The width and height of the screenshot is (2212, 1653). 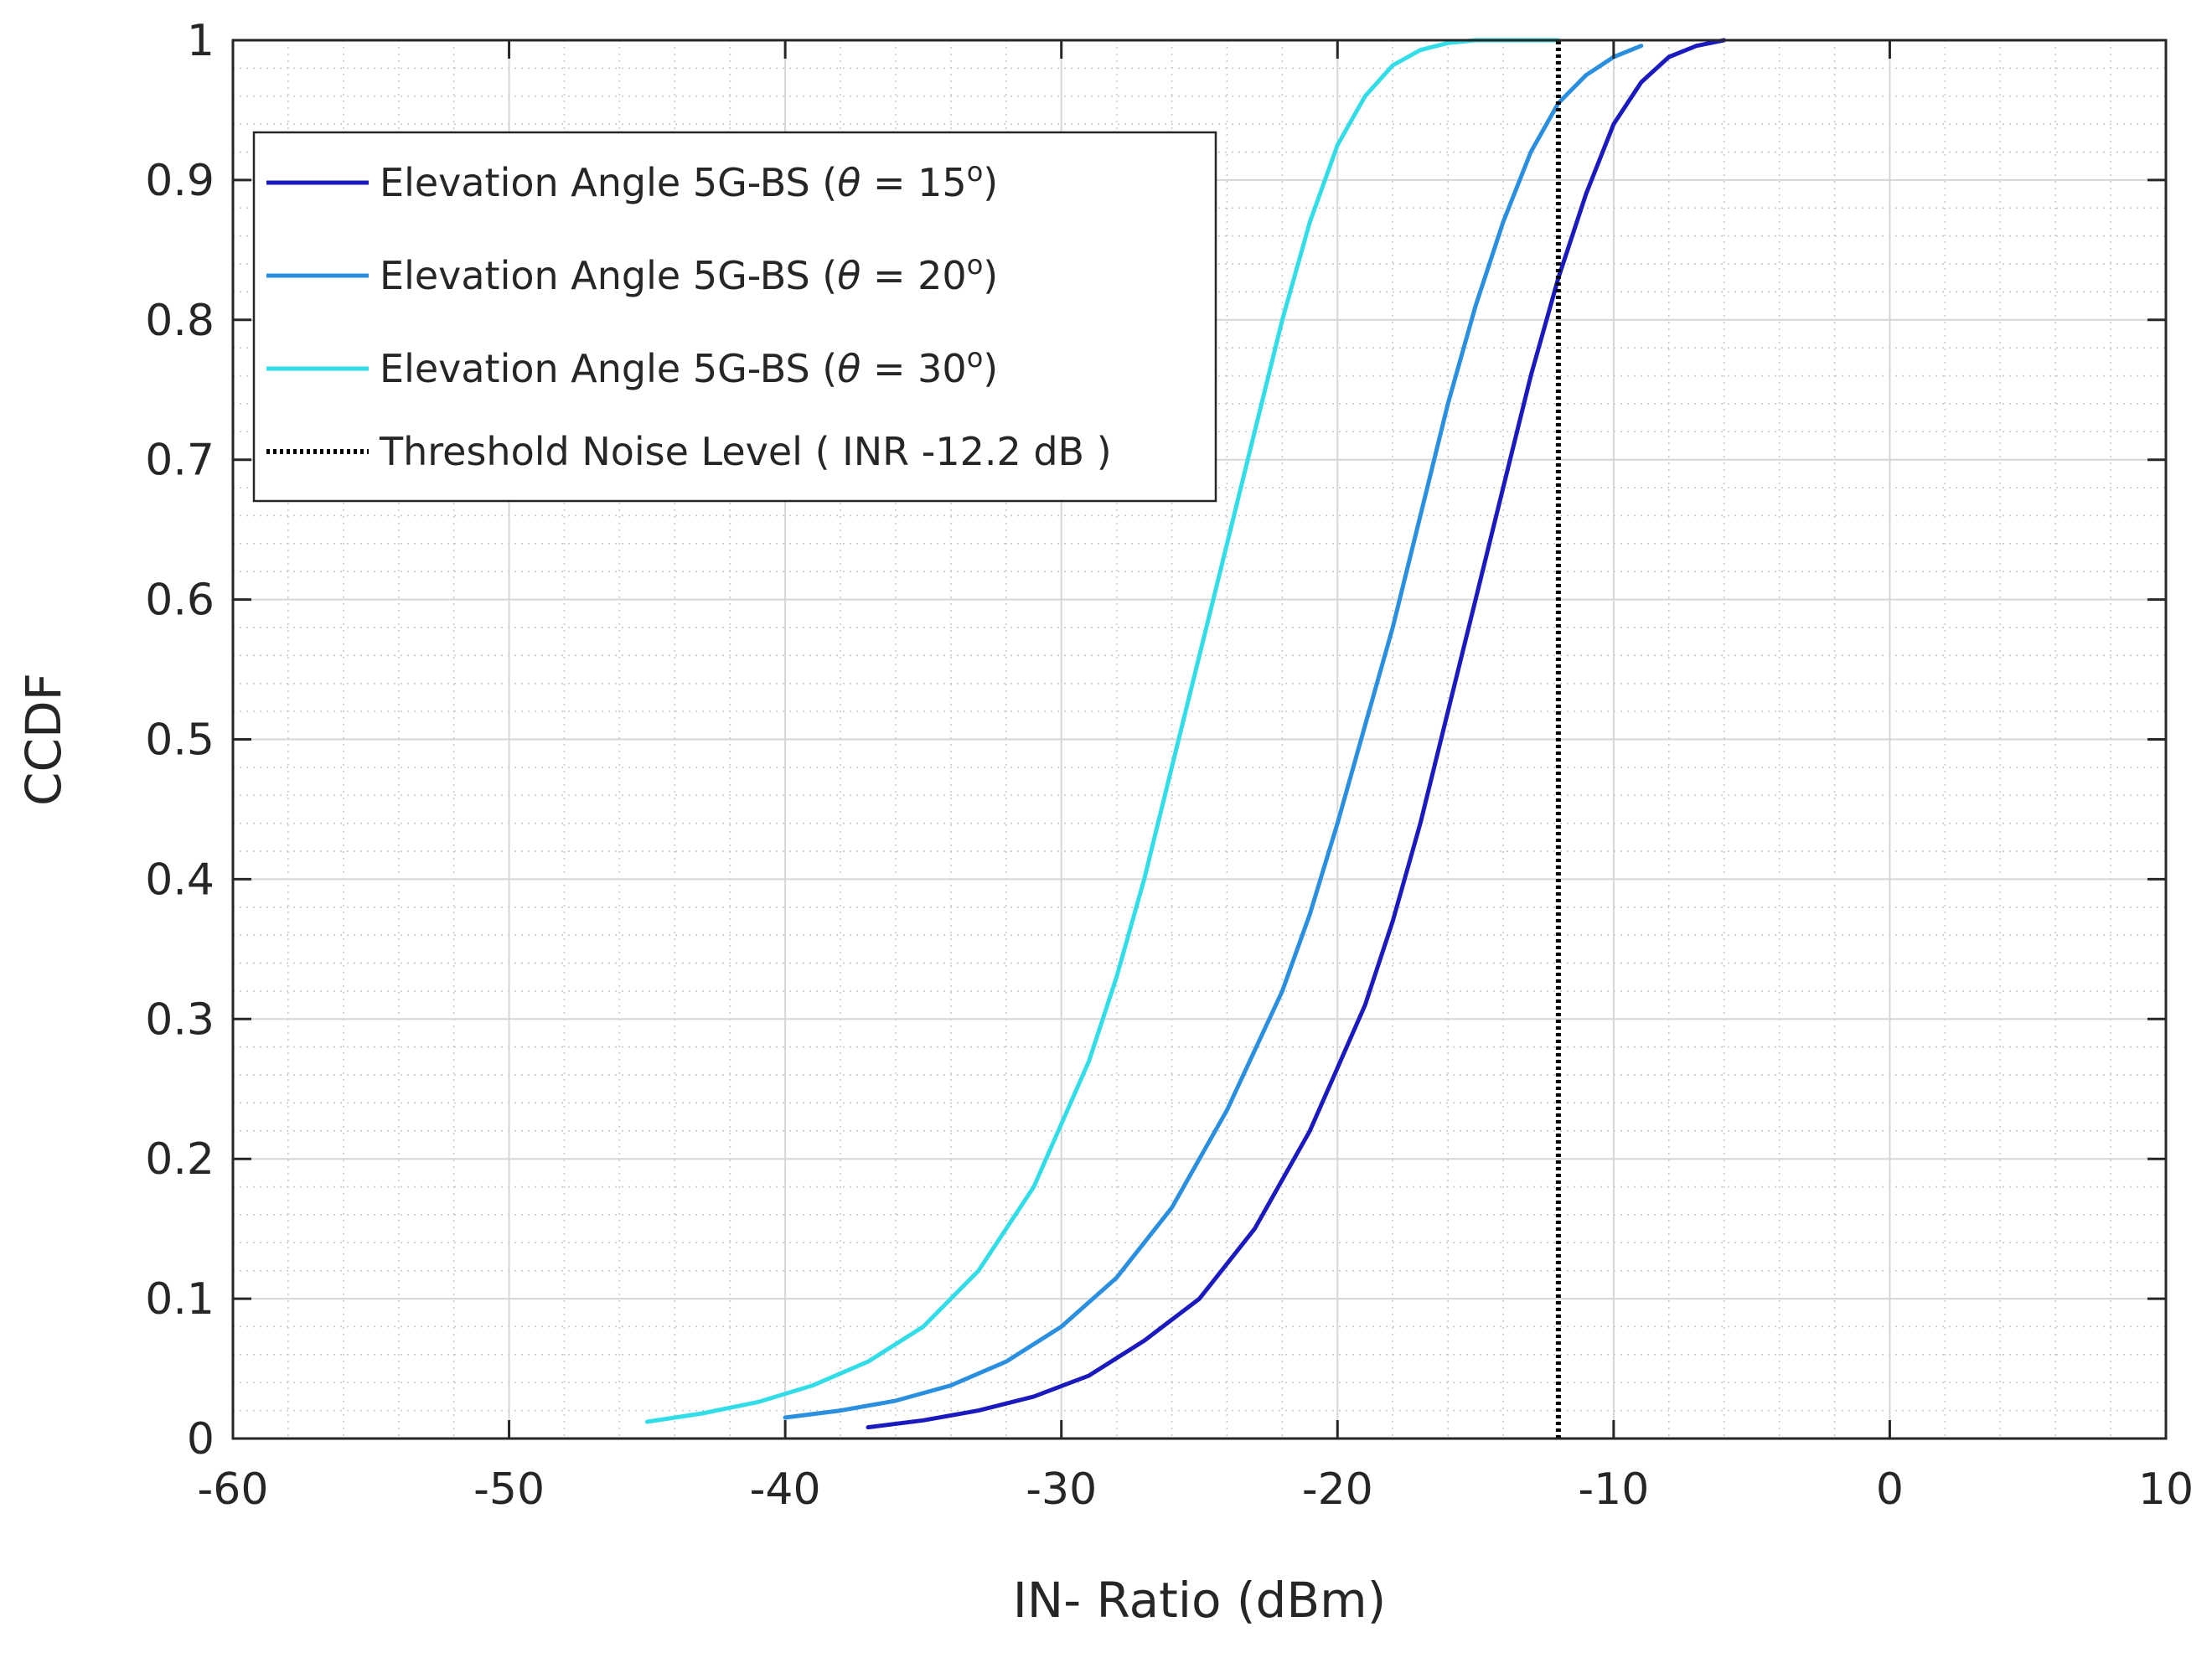 What do you see at coordinates (509, 1489) in the screenshot?
I see `x-tick-label: -50` at bounding box center [509, 1489].